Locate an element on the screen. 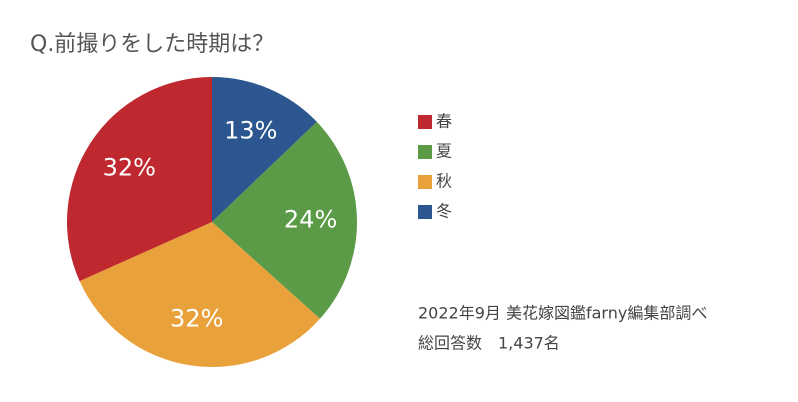 The image size is (798, 402). chart-title: Q.前撮りをした時期は？ is located at coordinates (152, 44).